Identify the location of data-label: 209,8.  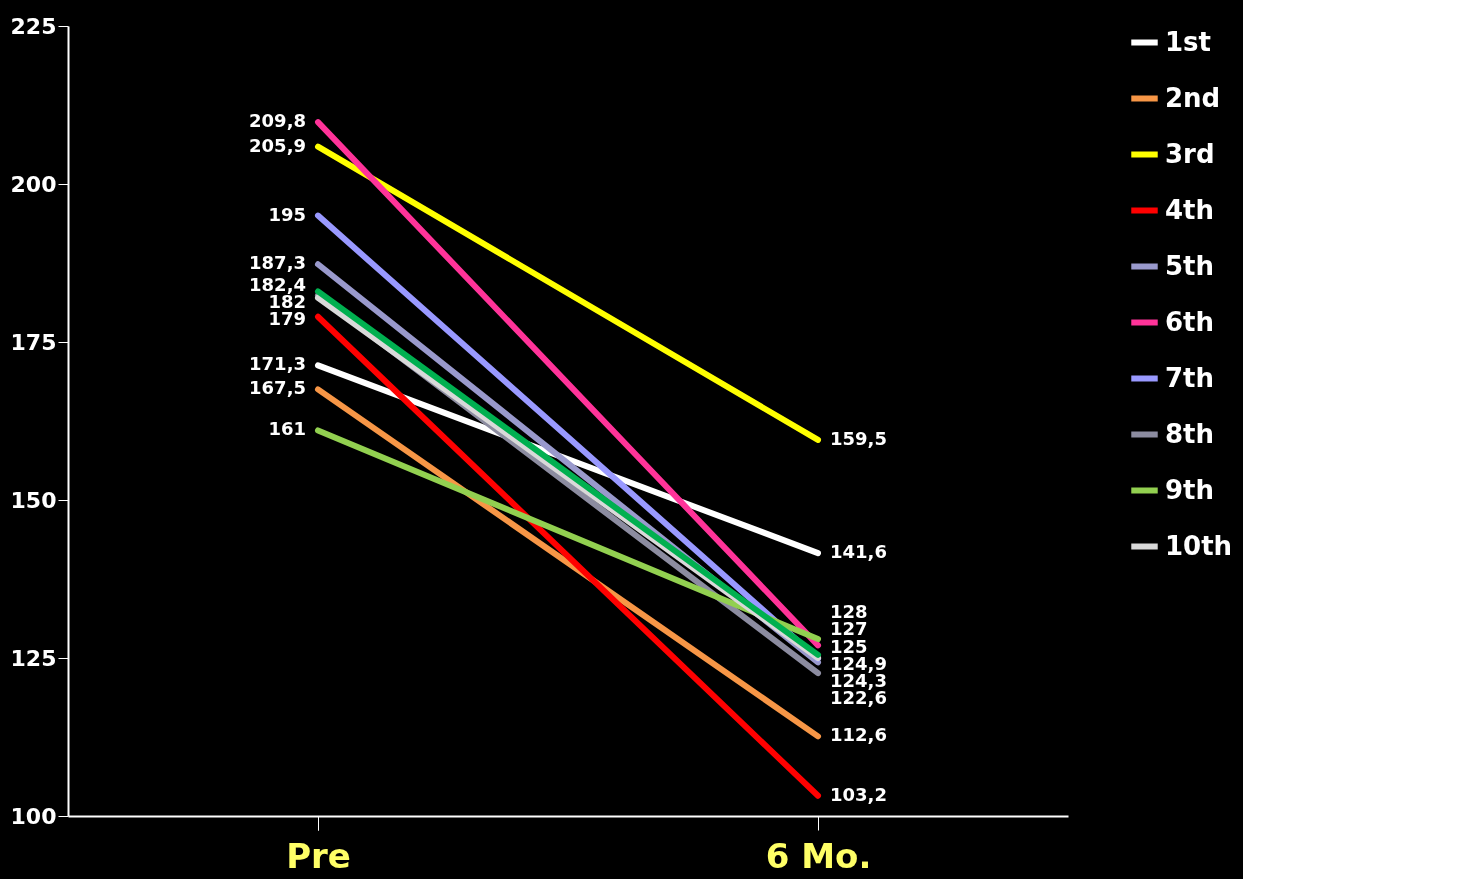
(277, 121).